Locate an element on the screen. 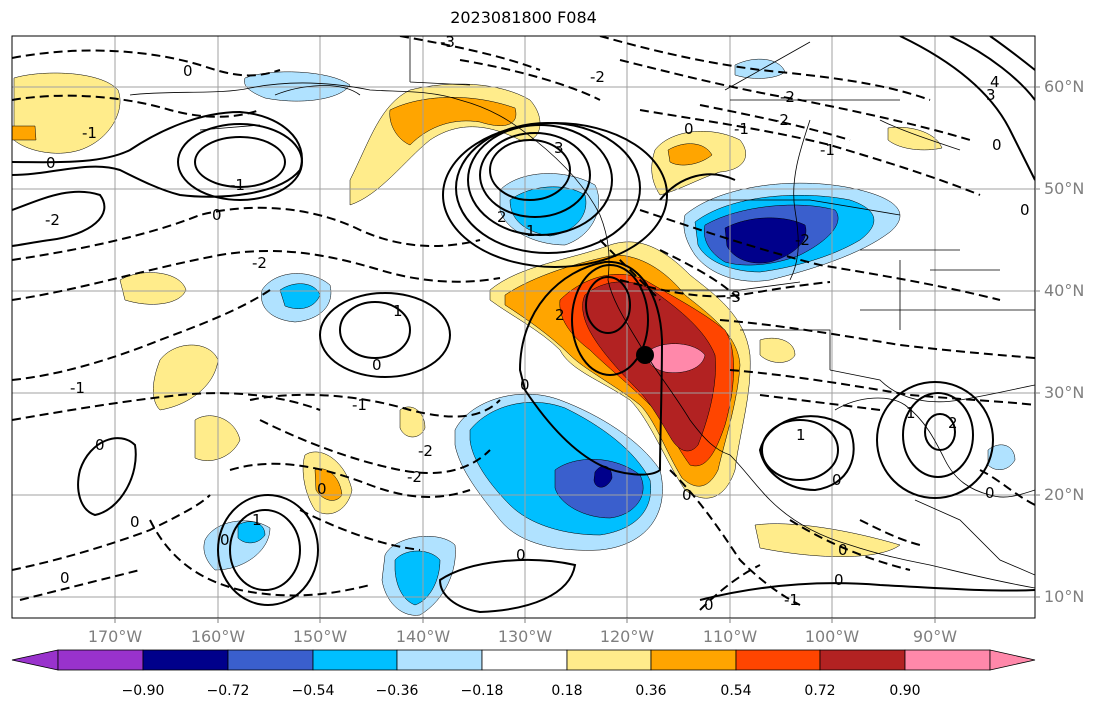  contour-label: 4 is located at coordinates (995, 82).